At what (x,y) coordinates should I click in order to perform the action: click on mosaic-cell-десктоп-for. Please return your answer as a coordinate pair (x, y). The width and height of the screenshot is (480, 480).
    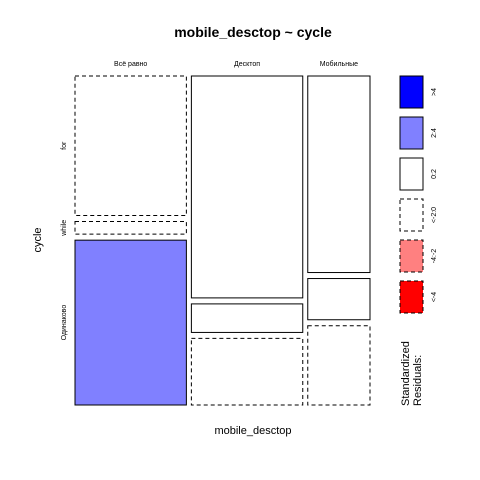
    Looking at the image, I should click on (247, 187).